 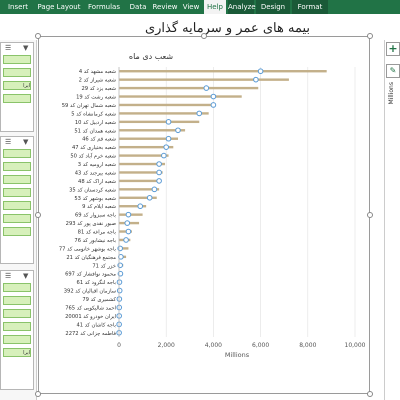 I want to click on slicer-3: ▼ ☰ ایرا, so click(x=17, y=330).